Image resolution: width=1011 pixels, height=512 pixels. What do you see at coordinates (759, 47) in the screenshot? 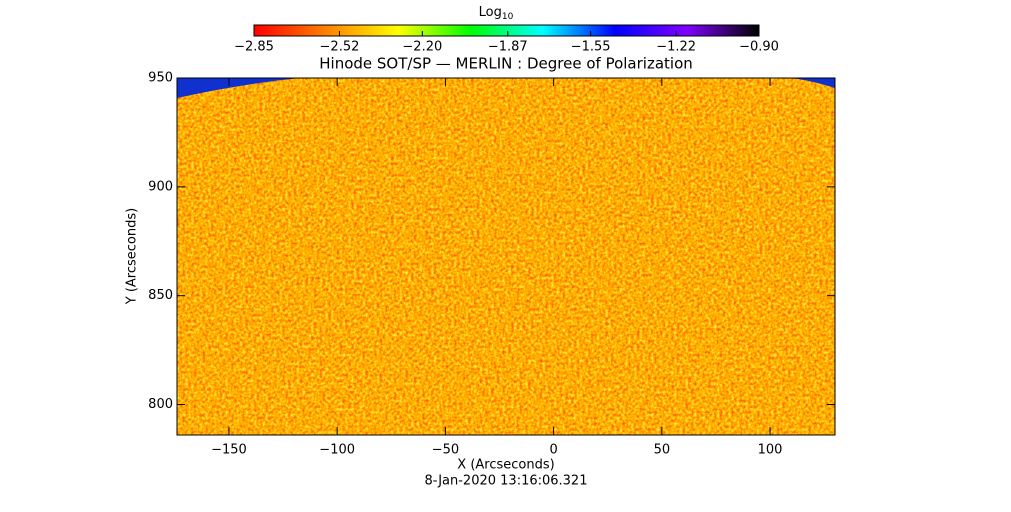
I see `colorbar-tick-label: −0.90` at bounding box center [759, 47].